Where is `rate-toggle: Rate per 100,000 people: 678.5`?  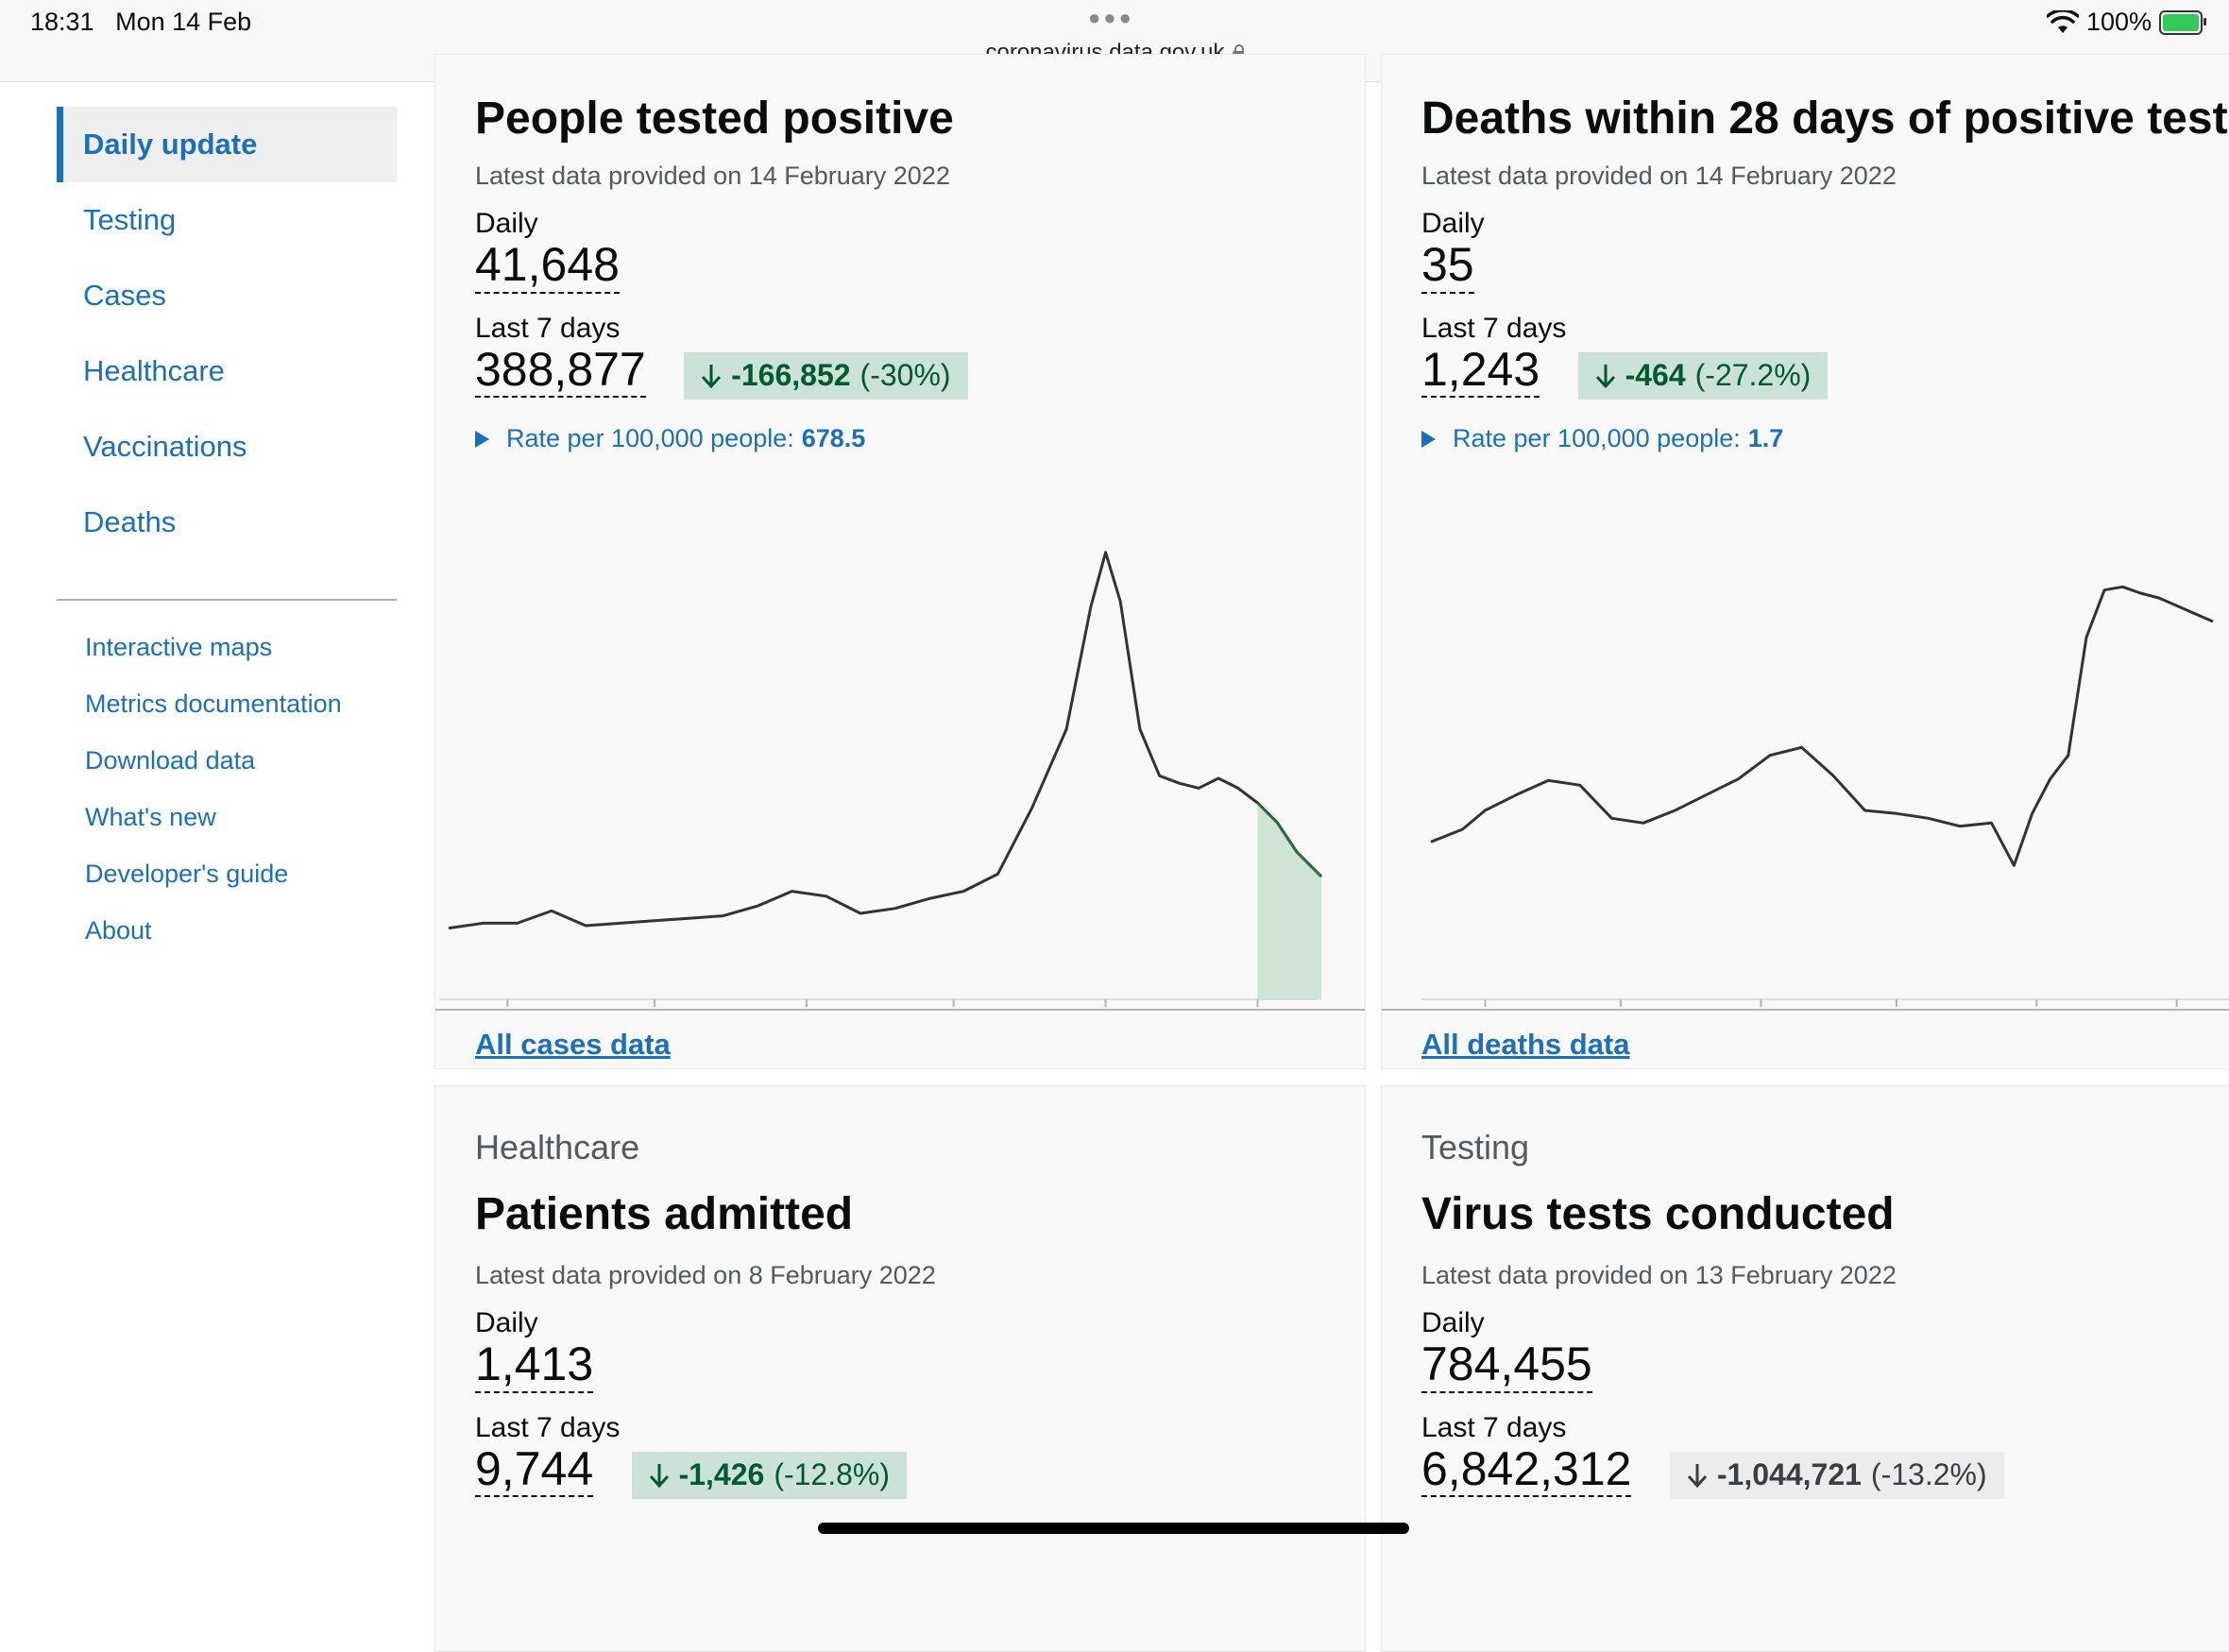 rate-toggle: Rate per 100,000 people: 678.5 is located at coordinates (905, 438).